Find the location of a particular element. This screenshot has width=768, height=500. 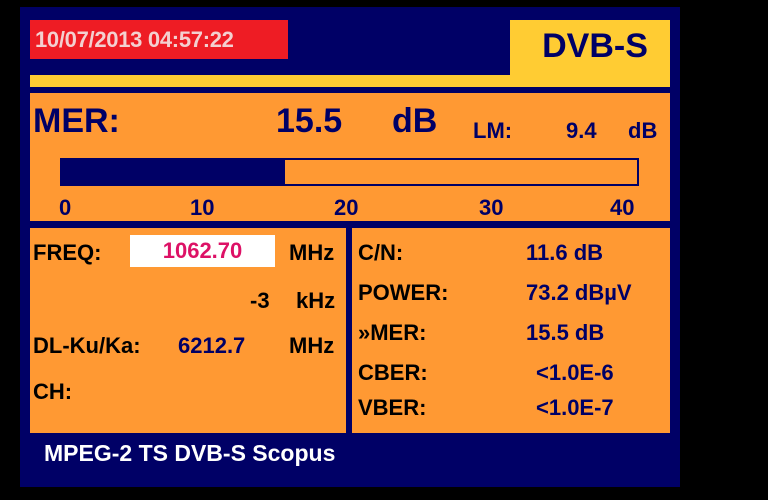

dl-value: 6212.7 is located at coordinates (212, 345).